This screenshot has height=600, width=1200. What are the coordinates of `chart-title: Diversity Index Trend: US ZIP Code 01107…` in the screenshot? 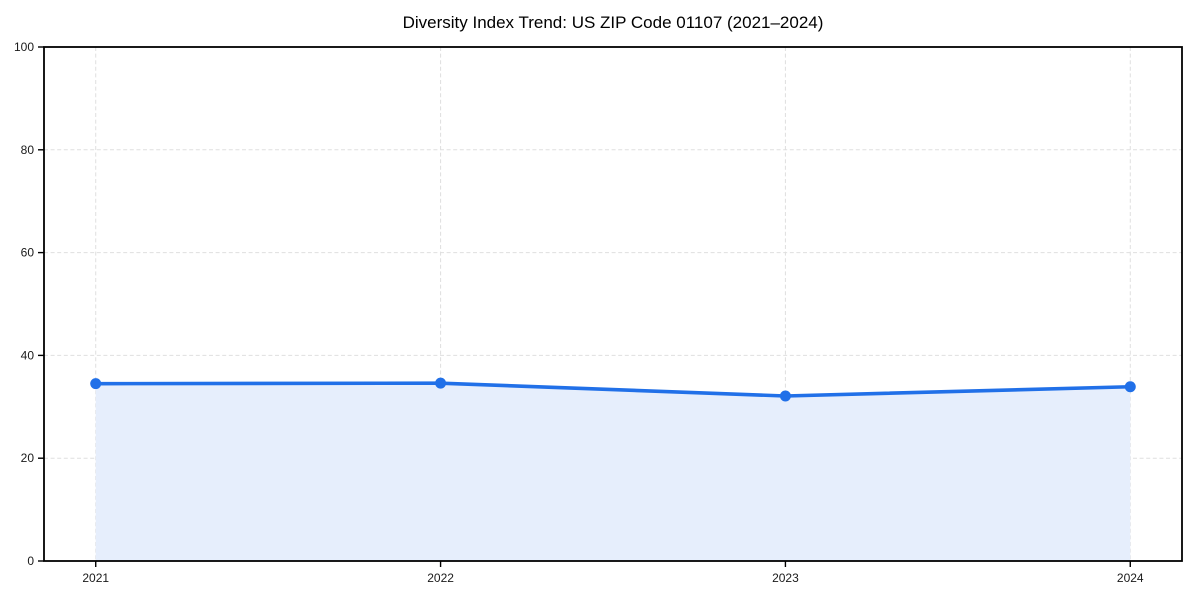 It's located at (613, 22).